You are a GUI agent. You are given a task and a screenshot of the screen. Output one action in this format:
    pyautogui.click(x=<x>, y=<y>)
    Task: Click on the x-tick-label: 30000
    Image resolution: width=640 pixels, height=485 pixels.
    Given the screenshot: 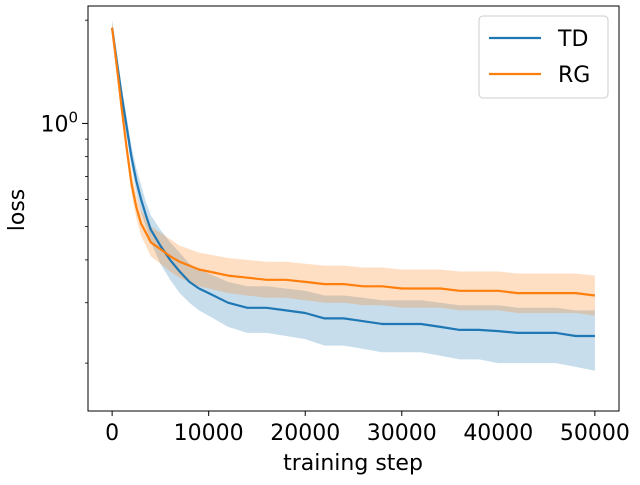 What is the action you would take?
    pyautogui.click(x=402, y=433)
    